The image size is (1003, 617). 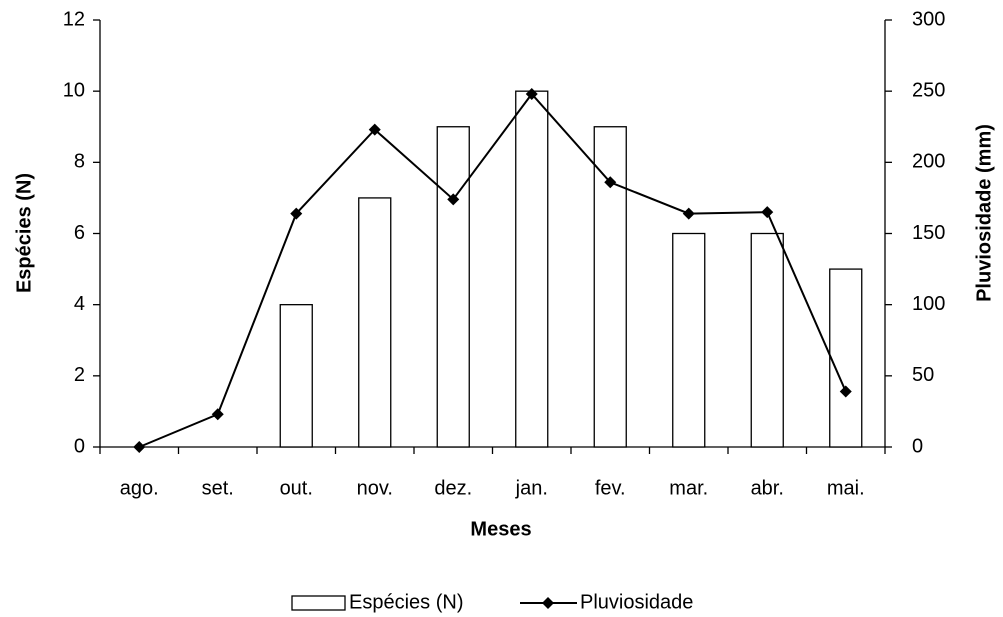 What do you see at coordinates (846, 488) in the screenshot?
I see `x-tick-label: mai.` at bounding box center [846, 488].